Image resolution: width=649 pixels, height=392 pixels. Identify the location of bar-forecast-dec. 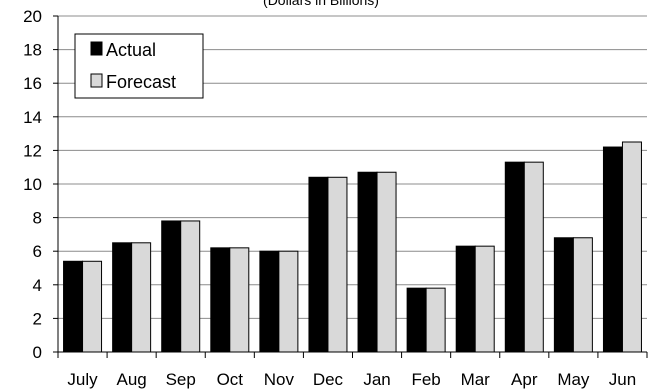
(337, 264).